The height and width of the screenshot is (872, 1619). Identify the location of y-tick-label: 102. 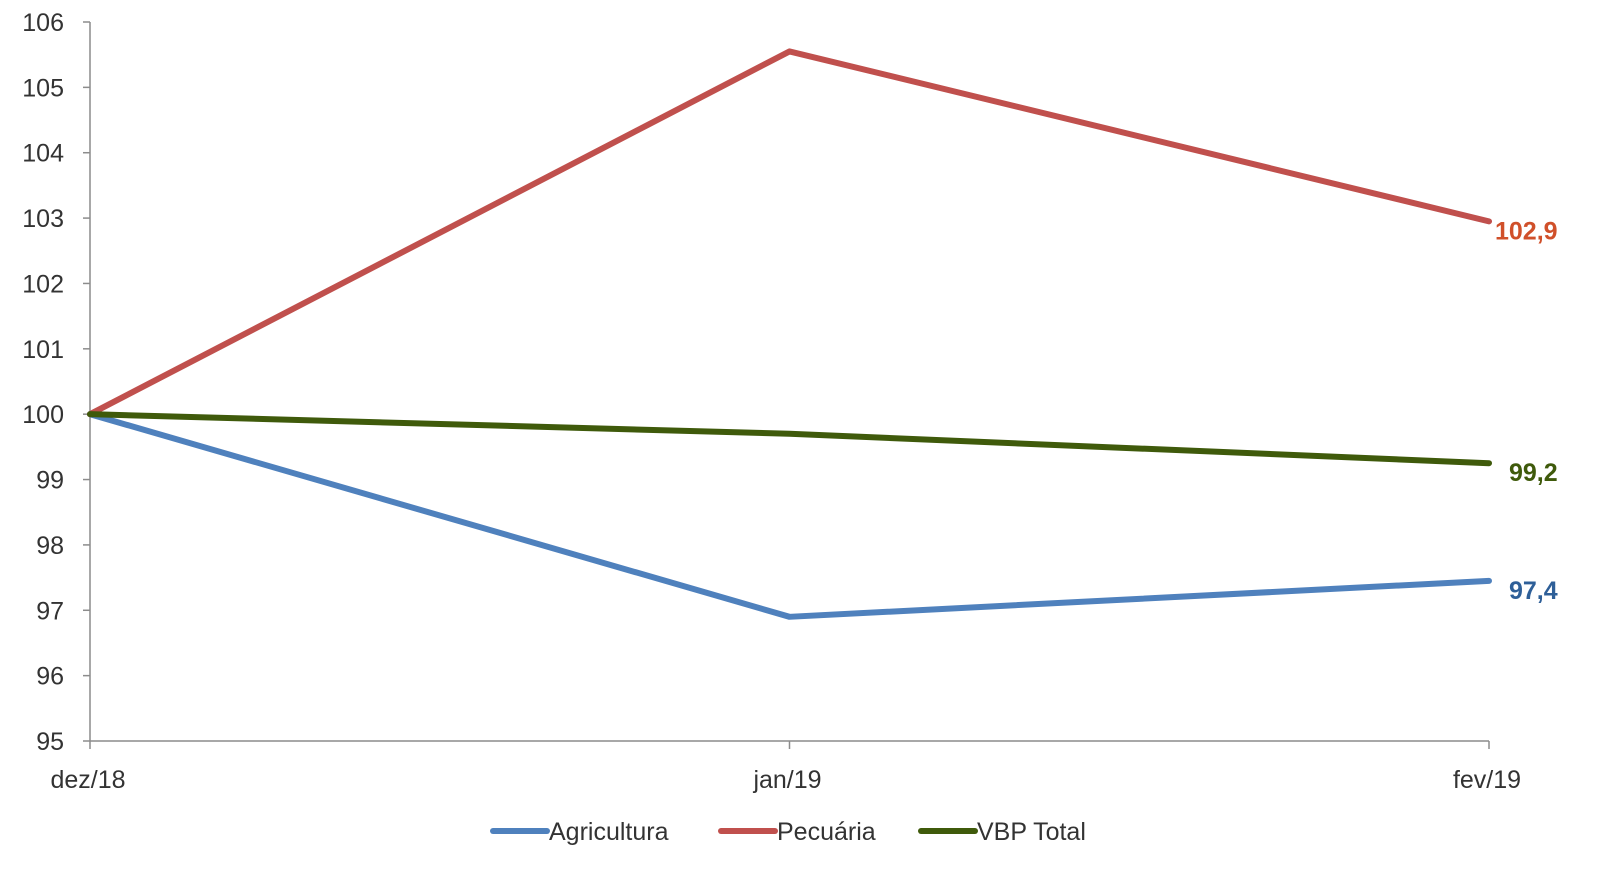
(43, 284).